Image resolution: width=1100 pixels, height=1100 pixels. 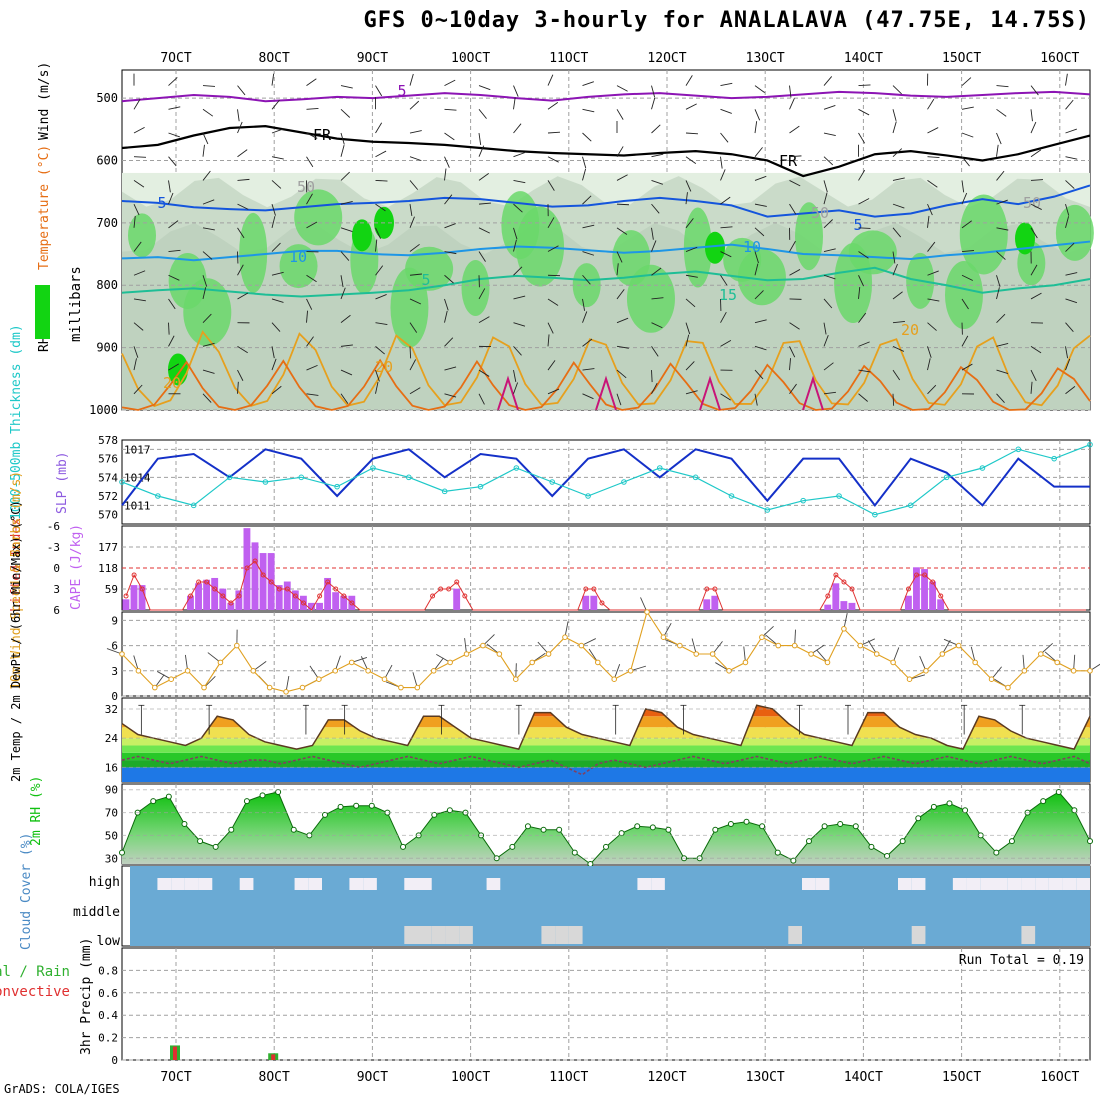 I want to click on cloud-high-clear, so click(x=987, y=884).